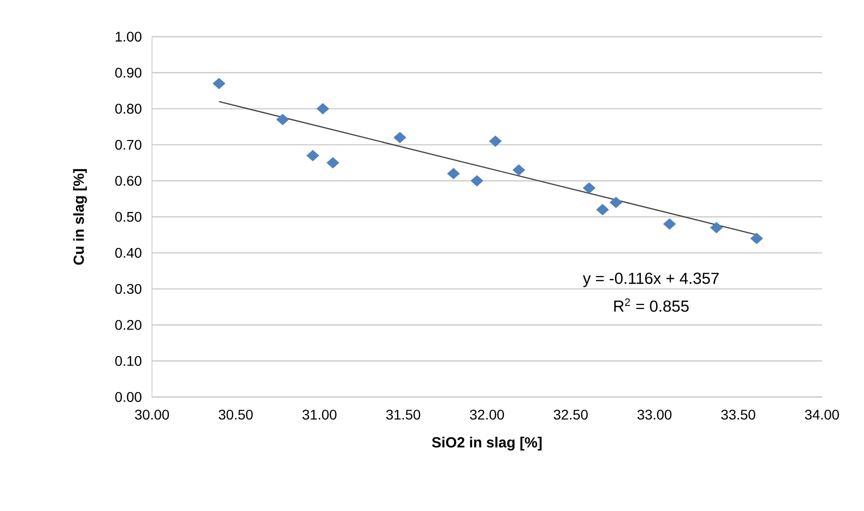 The width and height of the screenshot is (864, 511). Describe the element at coordinates (128, 181) in the screenshot. I see `y-tick-label: 0.60` at that location.